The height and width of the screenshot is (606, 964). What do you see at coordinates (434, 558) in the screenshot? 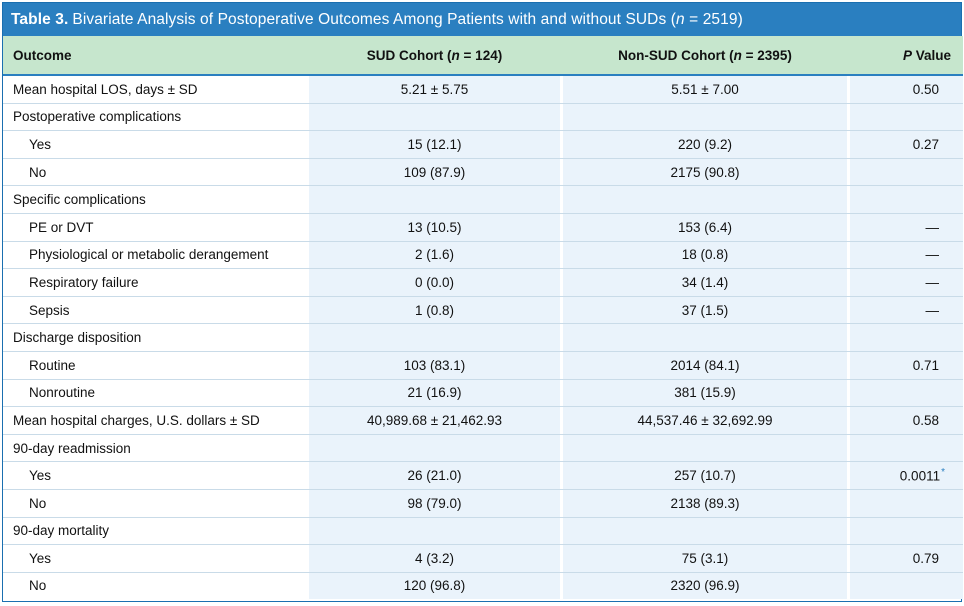
I see `sud-cohort-cell: 4 (3.2)` at bounding box center [434, 558].